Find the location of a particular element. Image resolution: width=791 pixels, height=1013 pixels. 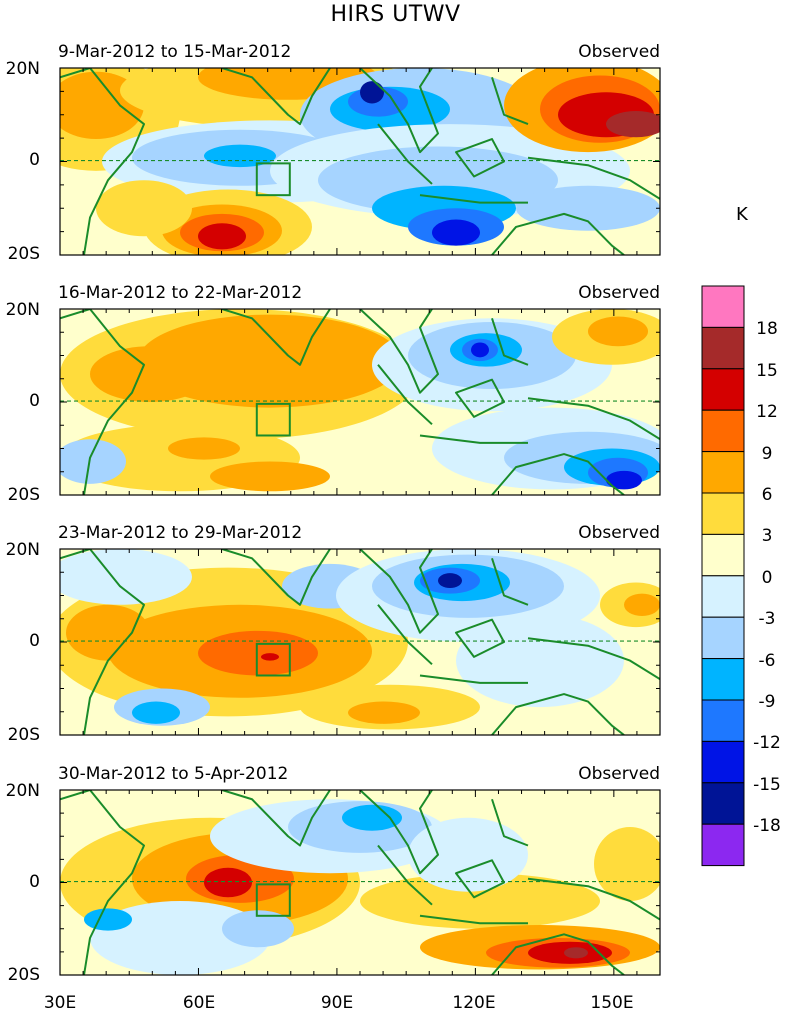

colorbar-label: 15 is located at coordinates (767, 370).